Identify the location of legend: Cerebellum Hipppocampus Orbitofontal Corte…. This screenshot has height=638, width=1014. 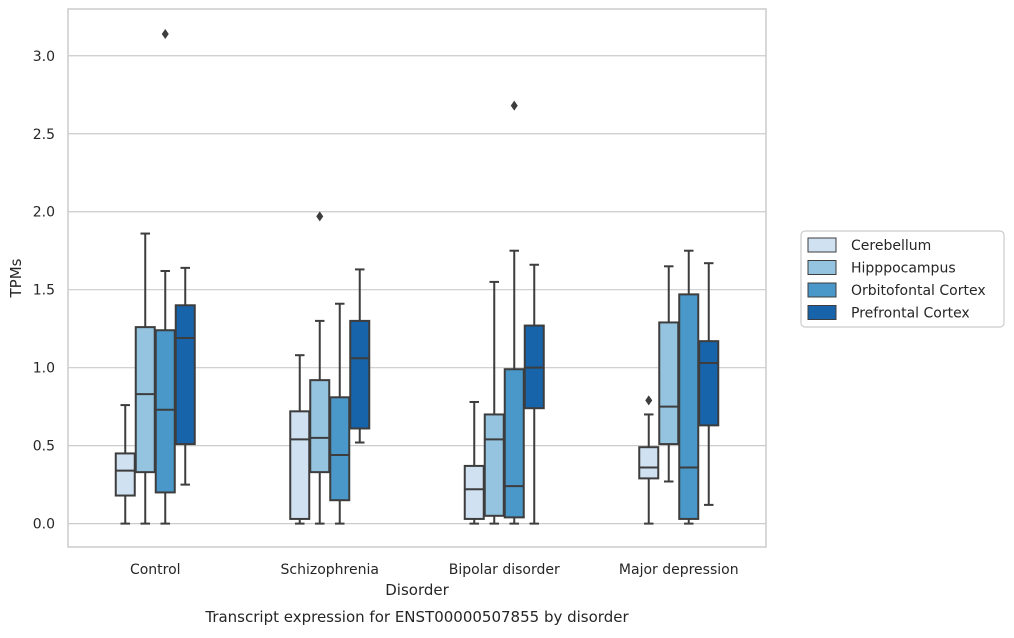
(902, 279).